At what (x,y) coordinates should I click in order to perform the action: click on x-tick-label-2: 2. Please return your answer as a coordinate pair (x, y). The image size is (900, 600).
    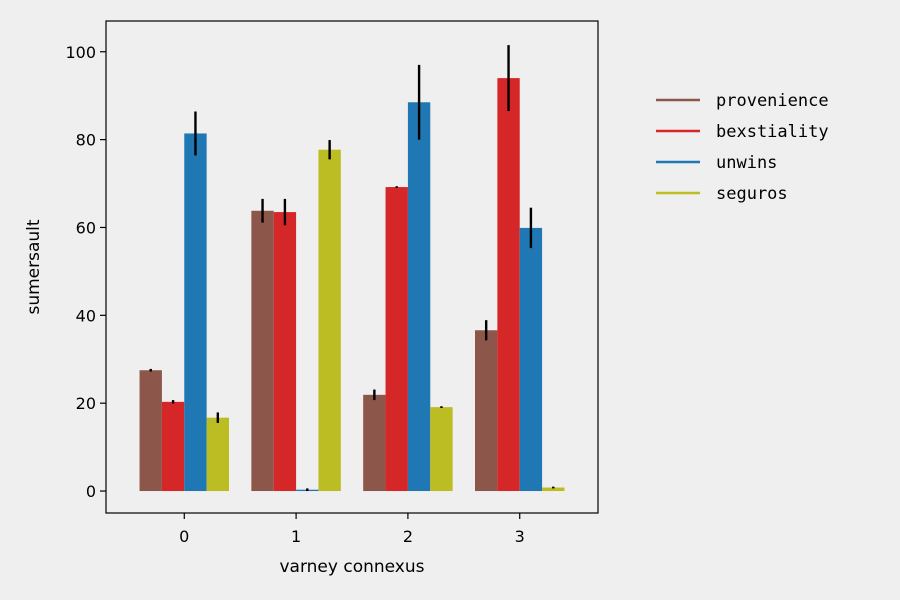
    Looking at the image, I should click on (408, 536).